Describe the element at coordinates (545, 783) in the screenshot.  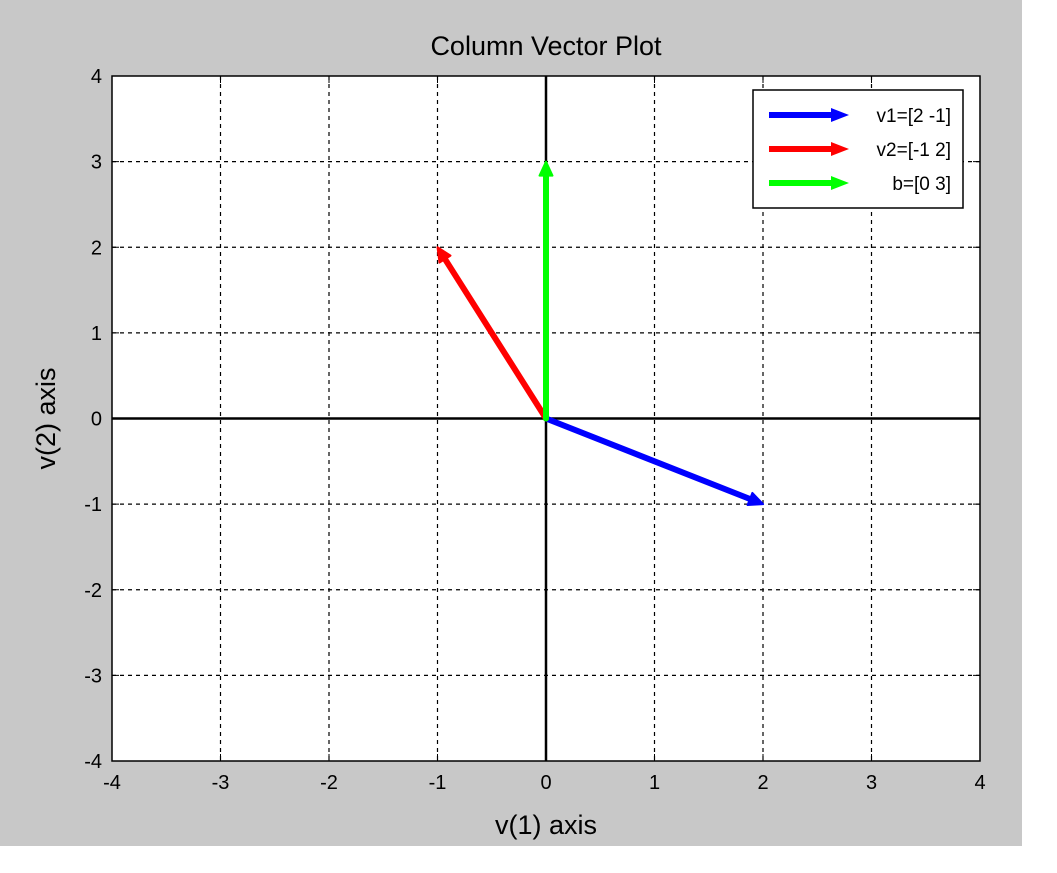
I see `x-tick-label: 0` at that location.